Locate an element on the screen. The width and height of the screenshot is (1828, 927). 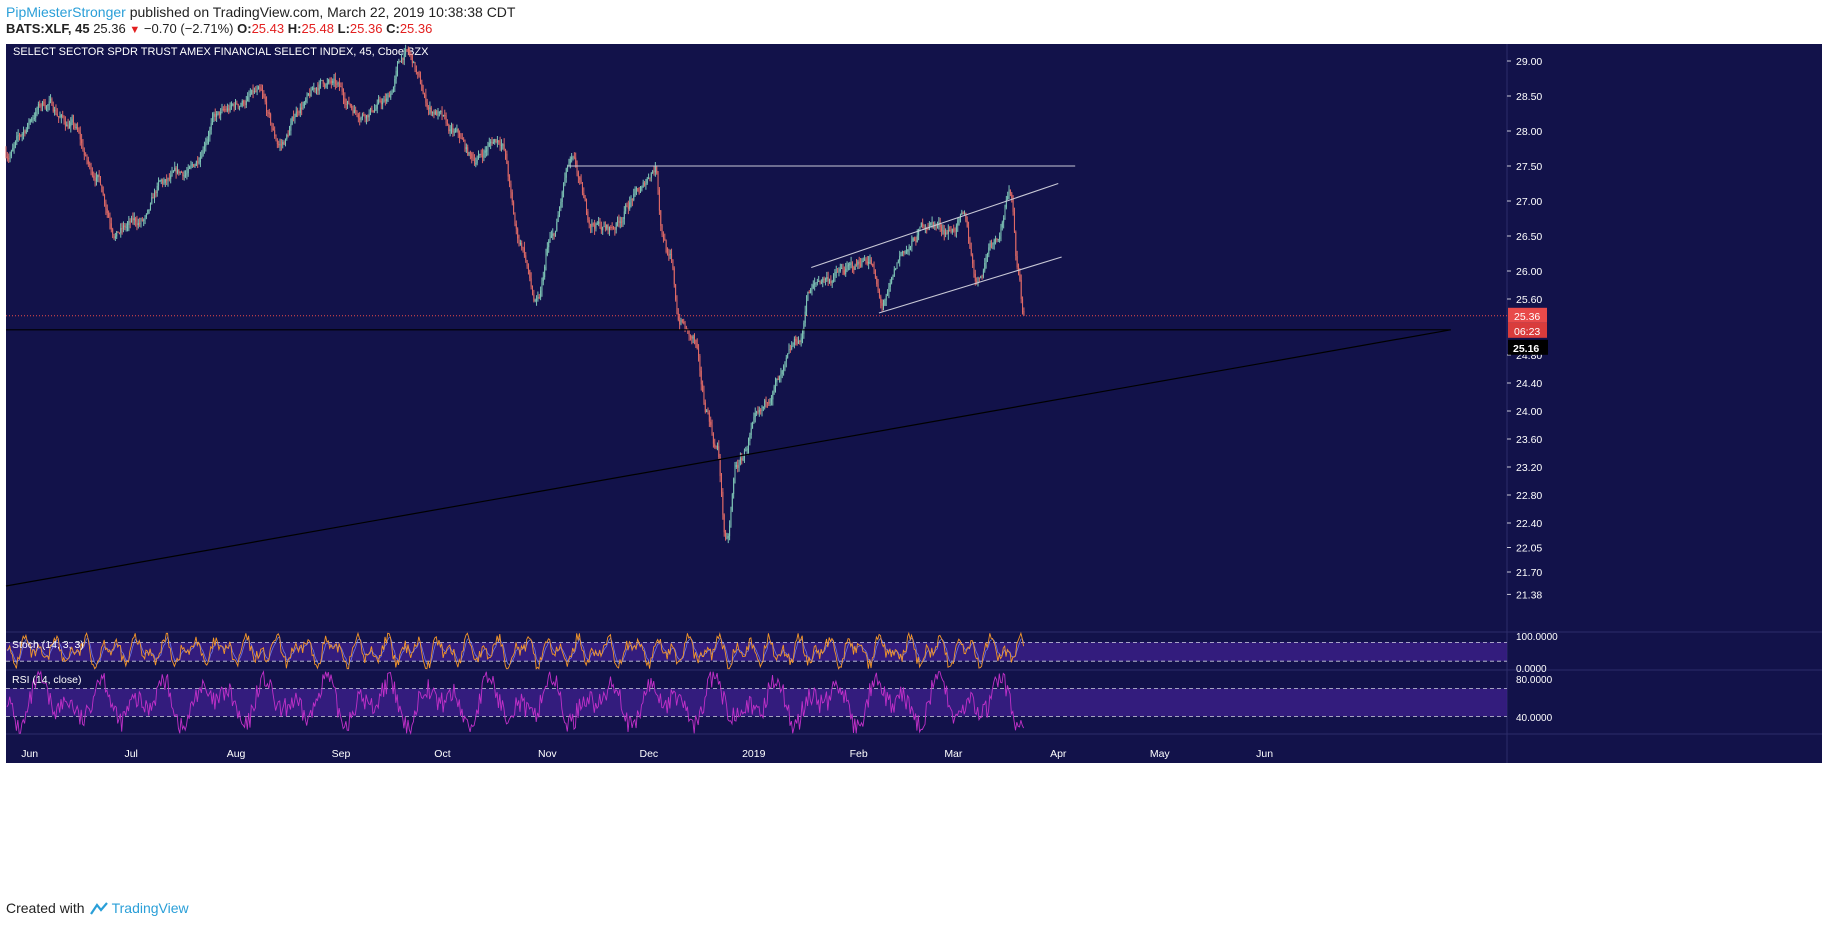
y-tick-label: 25.60 is located at coordinates (1529, 300).